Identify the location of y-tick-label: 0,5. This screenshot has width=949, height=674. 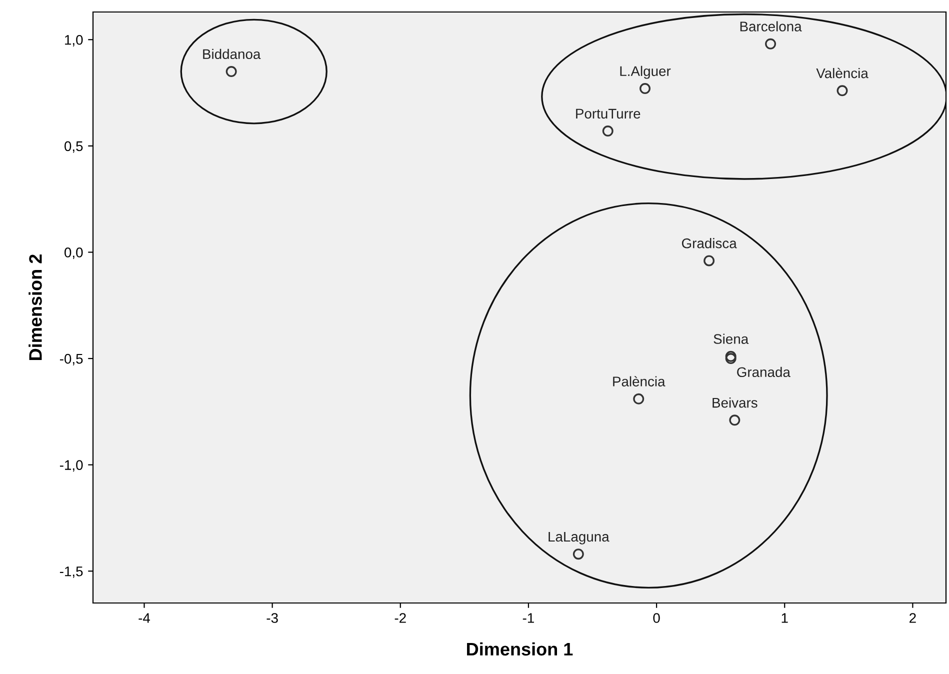
(73, 147).